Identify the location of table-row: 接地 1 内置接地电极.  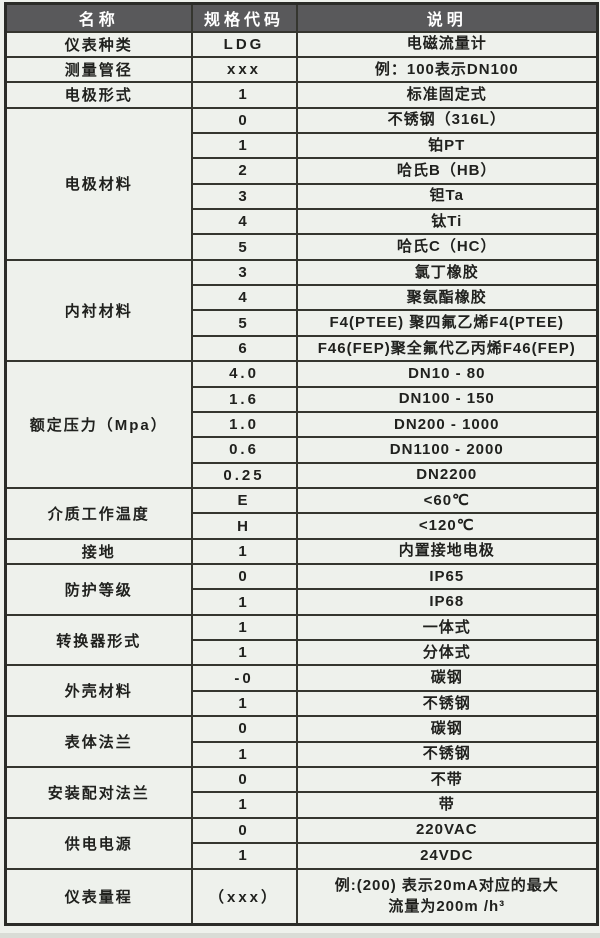
(301, 551).